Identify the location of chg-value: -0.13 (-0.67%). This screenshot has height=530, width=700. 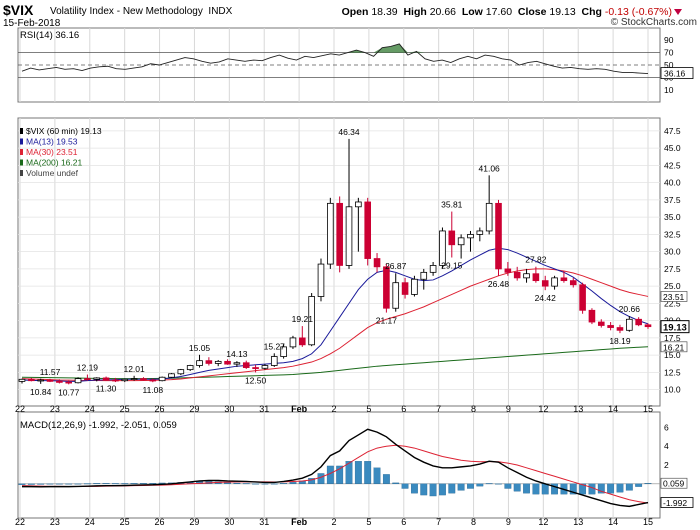
(638, 12).